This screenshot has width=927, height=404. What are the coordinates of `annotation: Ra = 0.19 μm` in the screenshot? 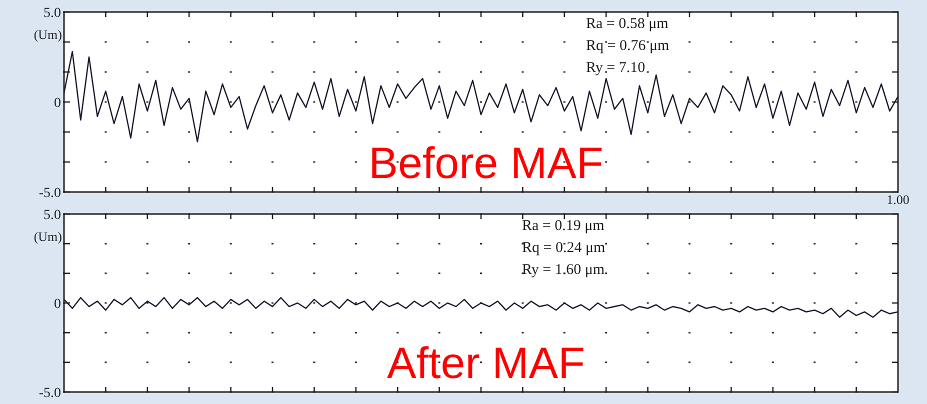 It's located at (563, 226).